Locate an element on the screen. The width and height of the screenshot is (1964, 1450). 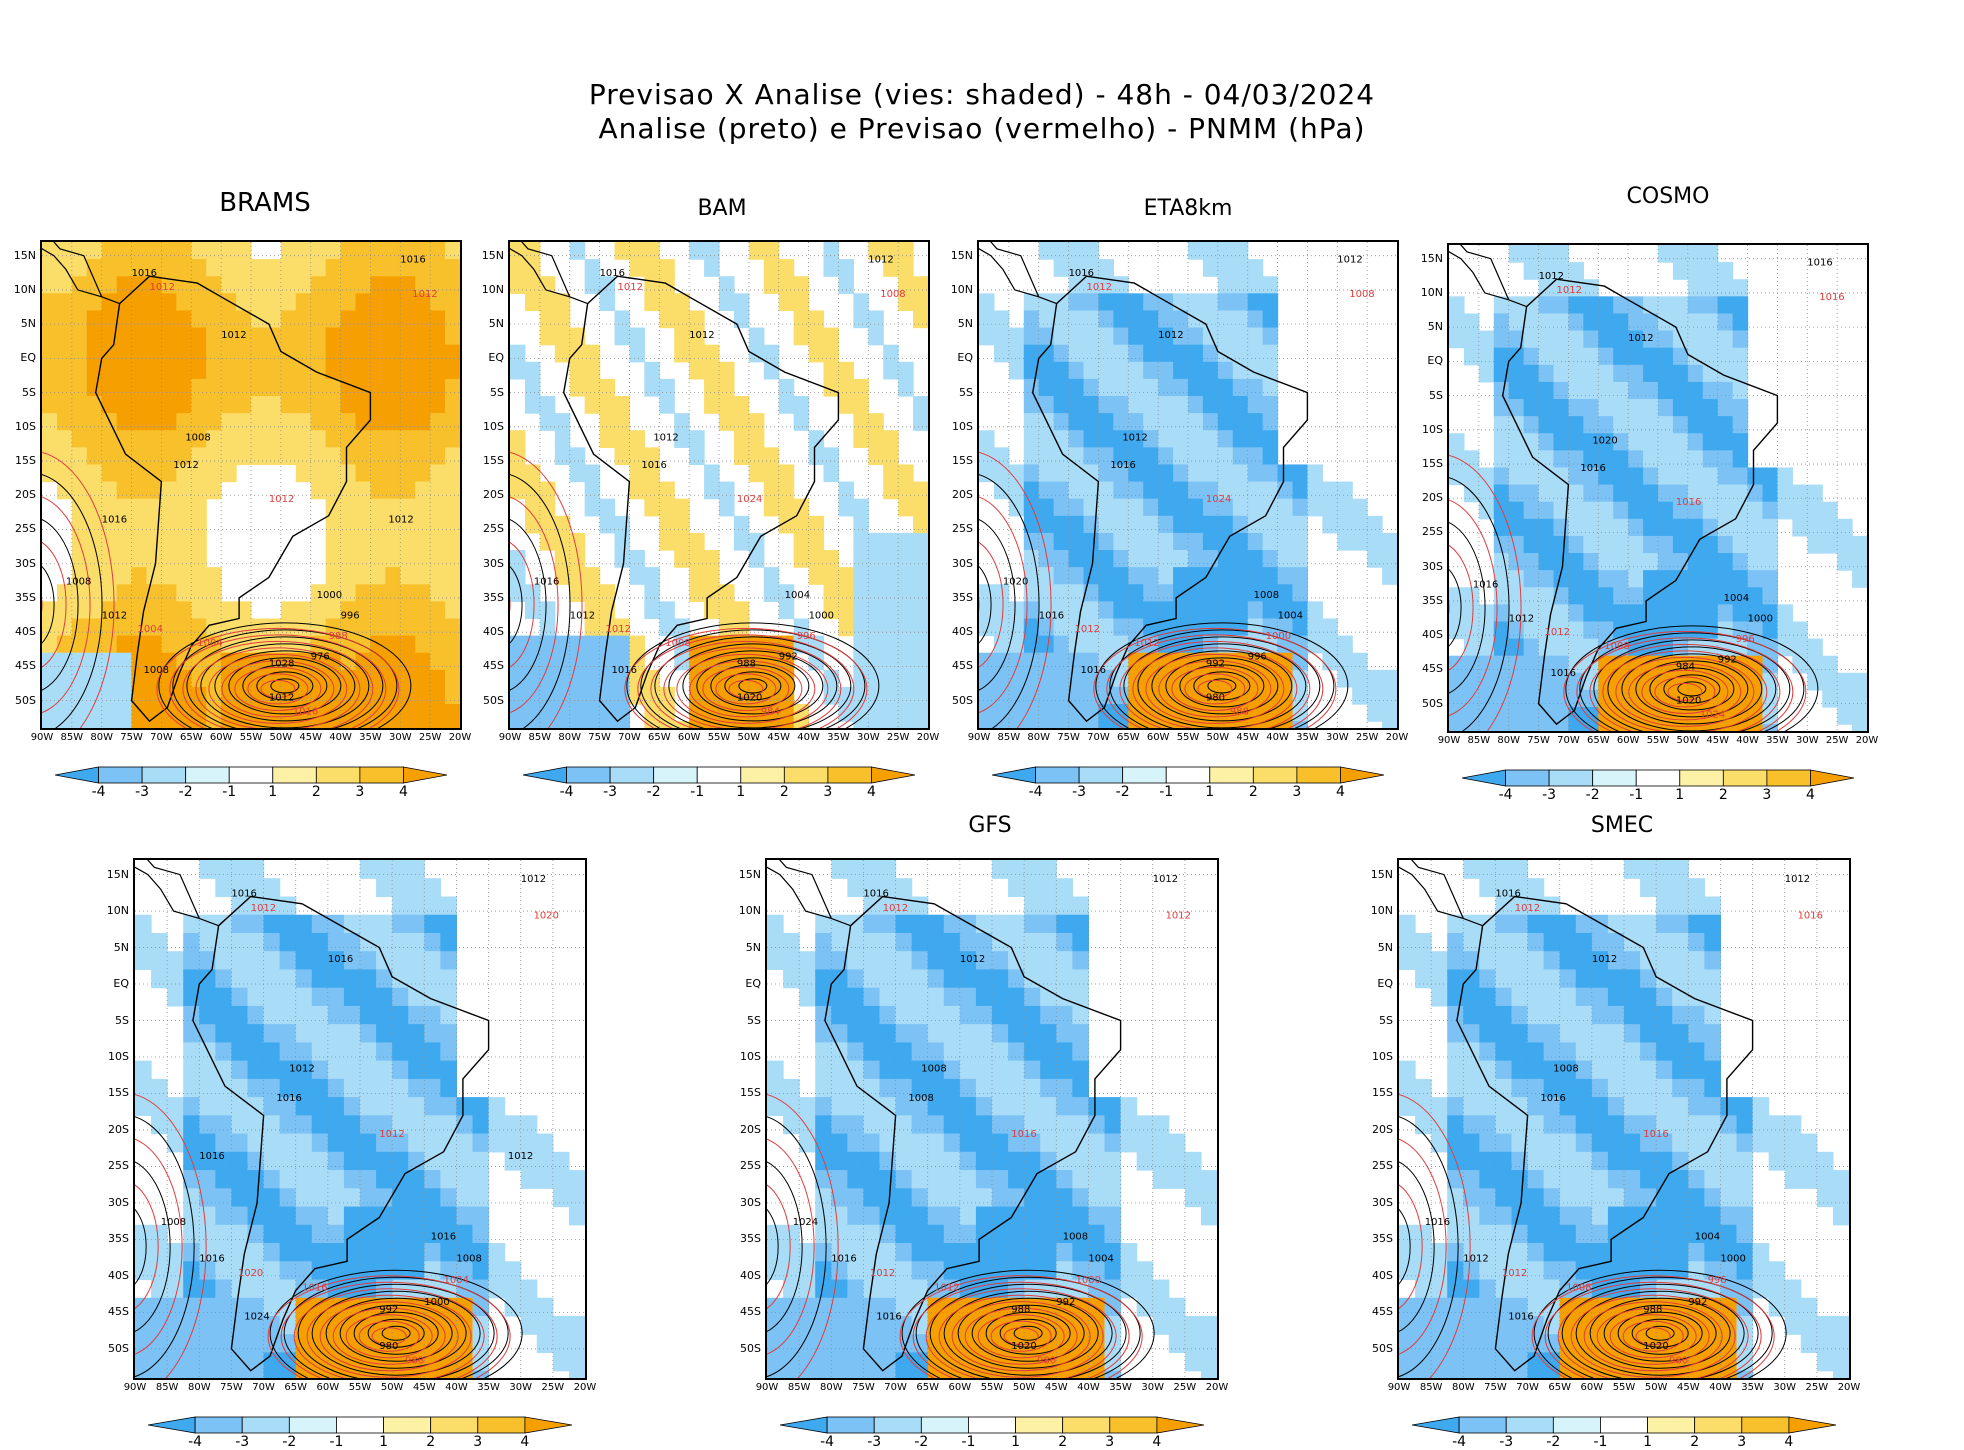
isobar-label: 1020 is located at coordinates (1015, 581).